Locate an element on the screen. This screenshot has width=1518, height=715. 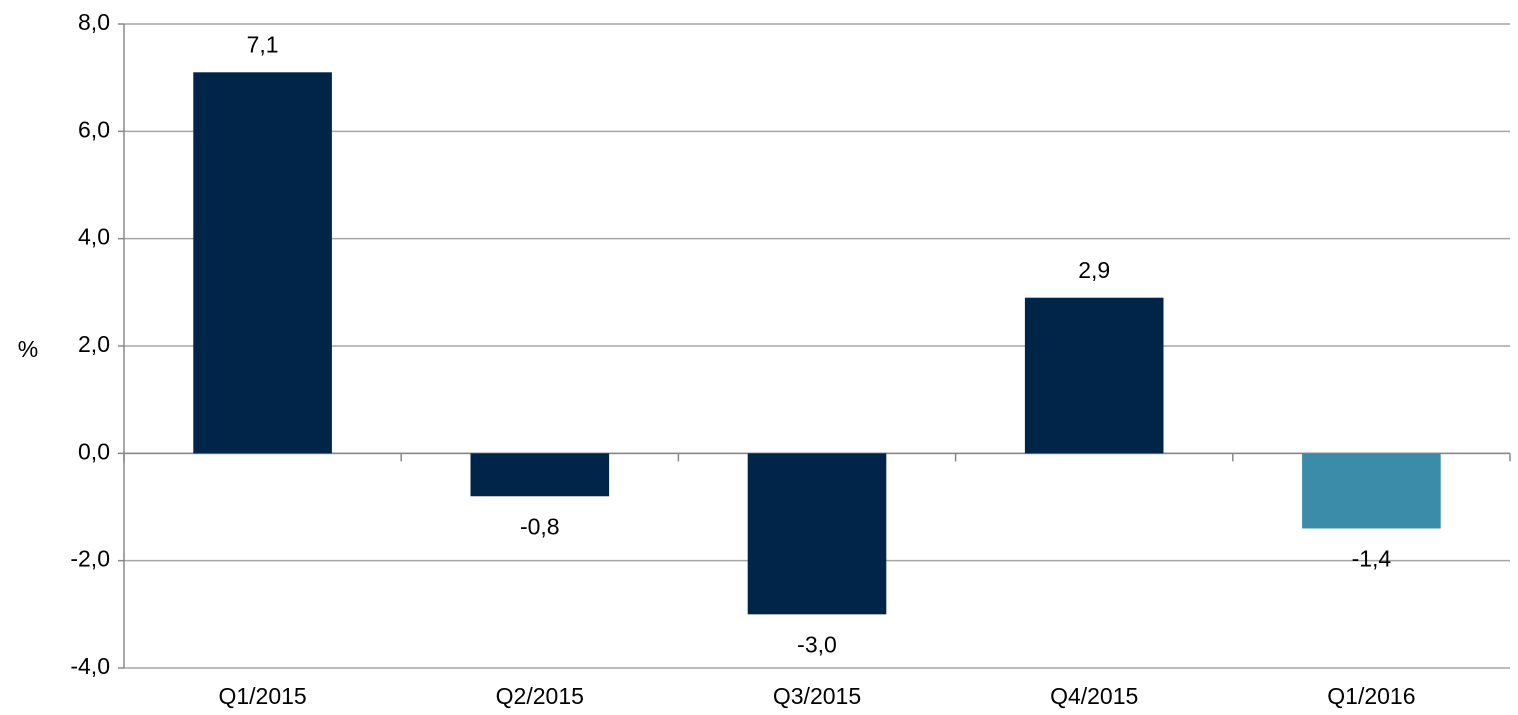
x-tick-label: Q2/2015 is located at coordinates (540, 696).